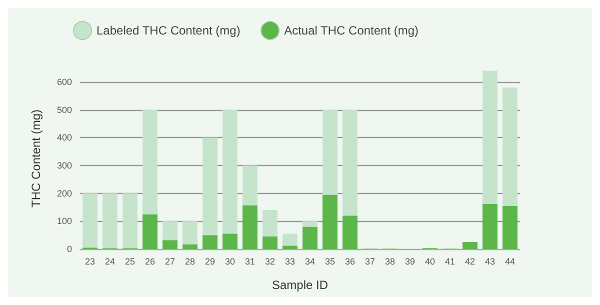  Describe the element at coordinates (390, 261) in the screenshot. I see `x-tick-label: 38` at that location.